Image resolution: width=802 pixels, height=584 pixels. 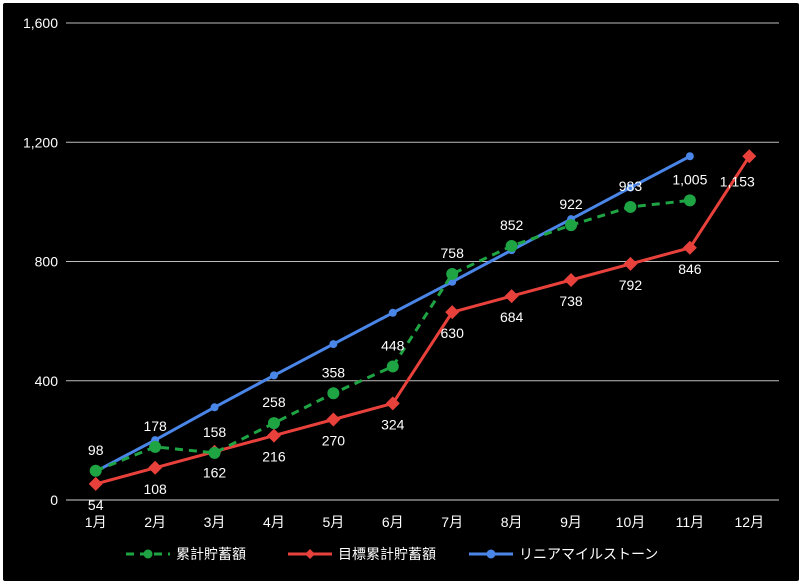 I want to click on x-tick-label: 11月, so click(x=690, y=522).